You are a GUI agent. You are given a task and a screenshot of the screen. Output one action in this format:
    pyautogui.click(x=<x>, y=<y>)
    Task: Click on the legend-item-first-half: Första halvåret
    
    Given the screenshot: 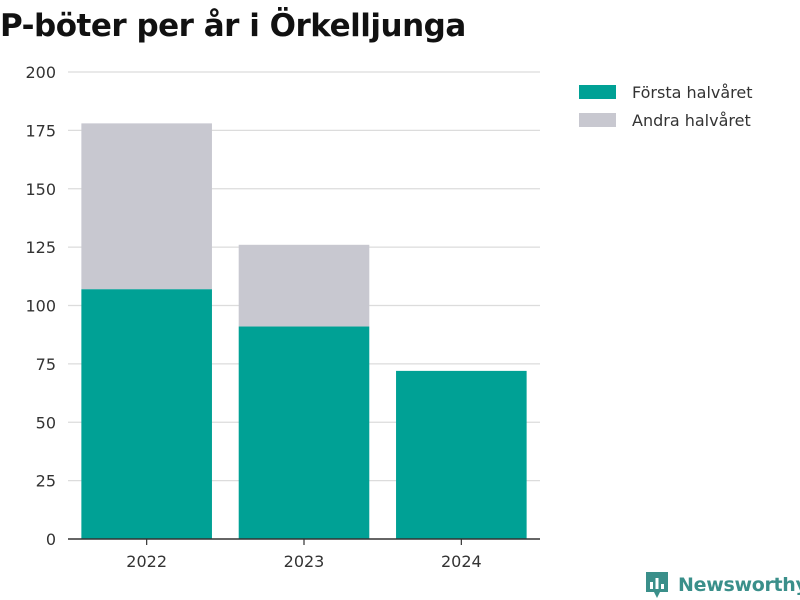 What is the action you would take?
    pyautogui.click(x=666, y=92)
    